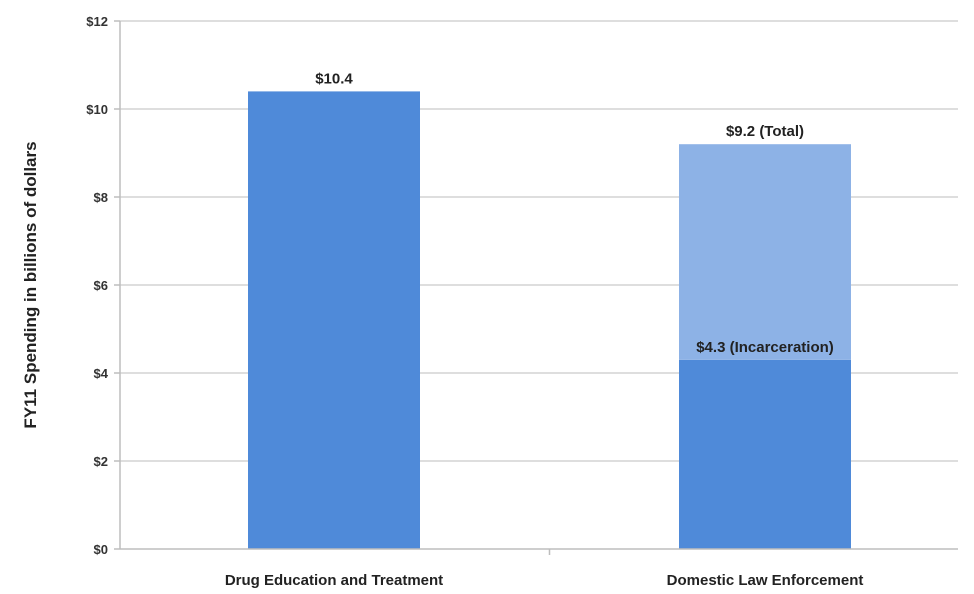  What do you see at coordinates (334, 78) in the screenshot?
I see `data-label: $10.4` at bounding box center [334, 78].